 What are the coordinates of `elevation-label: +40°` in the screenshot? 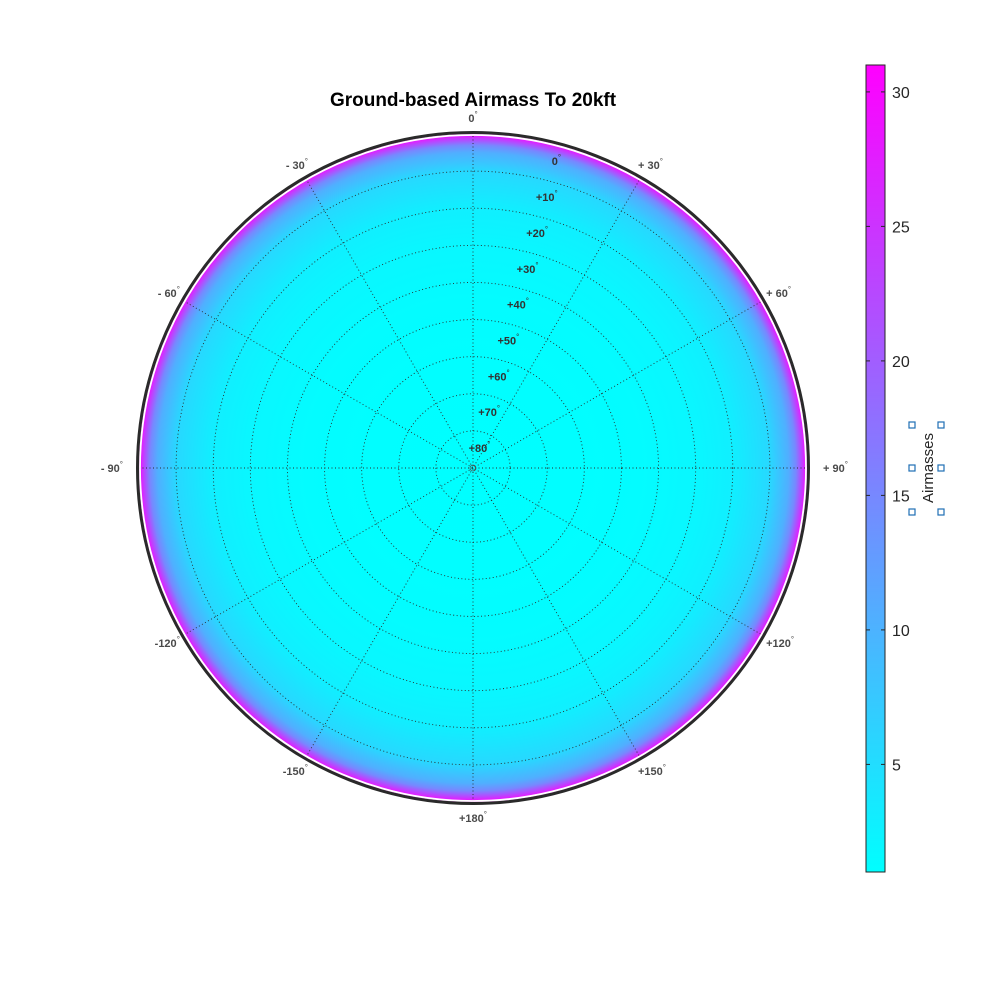 It's located at (518, 304).